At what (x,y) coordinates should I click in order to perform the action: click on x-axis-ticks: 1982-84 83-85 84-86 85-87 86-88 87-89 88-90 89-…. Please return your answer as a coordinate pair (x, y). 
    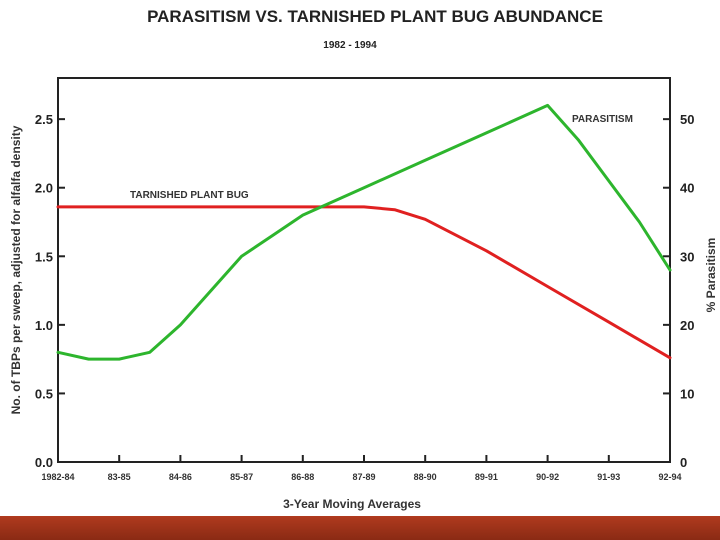
    Looking at the image, I should click on (361, 468).